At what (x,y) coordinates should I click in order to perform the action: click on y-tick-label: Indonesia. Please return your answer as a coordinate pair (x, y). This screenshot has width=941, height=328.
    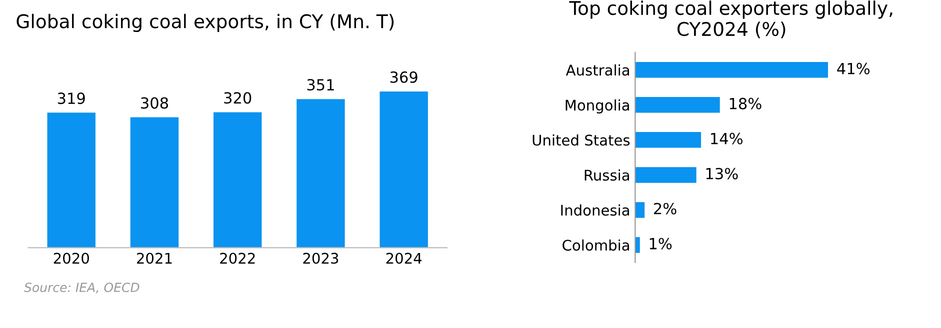
    Looking at the image, I should click on (595, 210).